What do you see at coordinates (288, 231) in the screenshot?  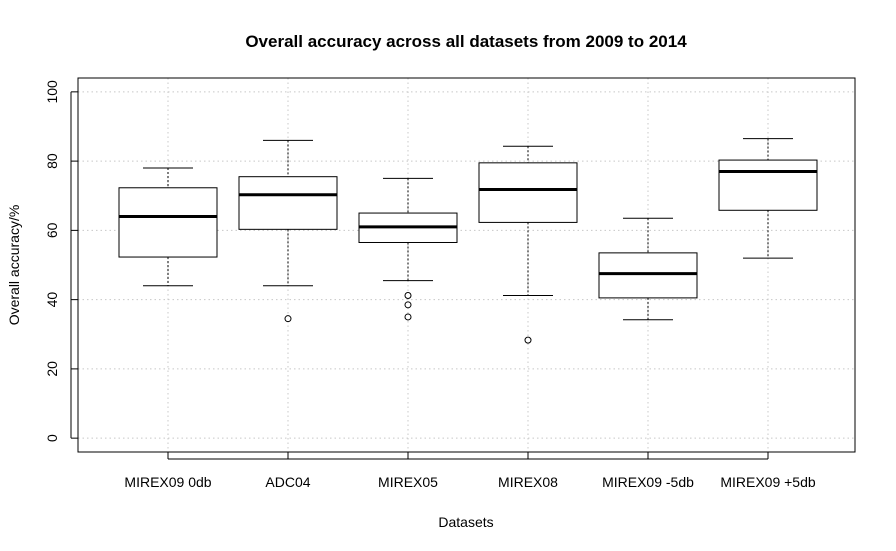 I see `box-adc04` at bounding box center [288, 231].